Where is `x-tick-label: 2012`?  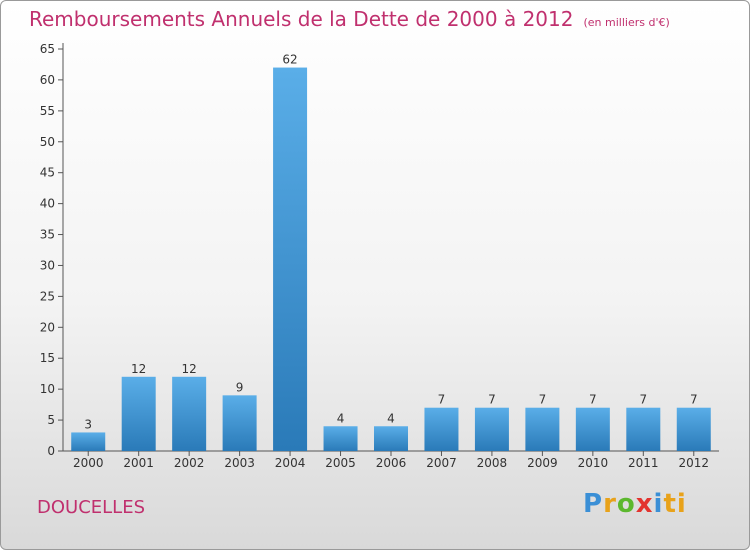
x-tick-label: 2012 is located at coordinates (693, 463).